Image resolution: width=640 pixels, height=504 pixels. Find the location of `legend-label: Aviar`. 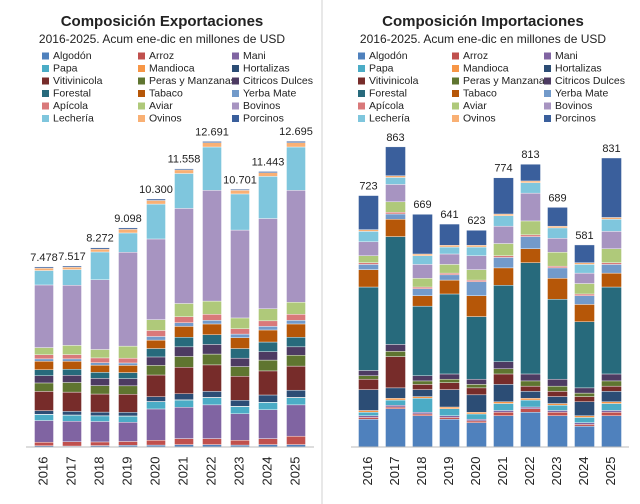

legend-label: Aviar is located at coordinates (161, 106).